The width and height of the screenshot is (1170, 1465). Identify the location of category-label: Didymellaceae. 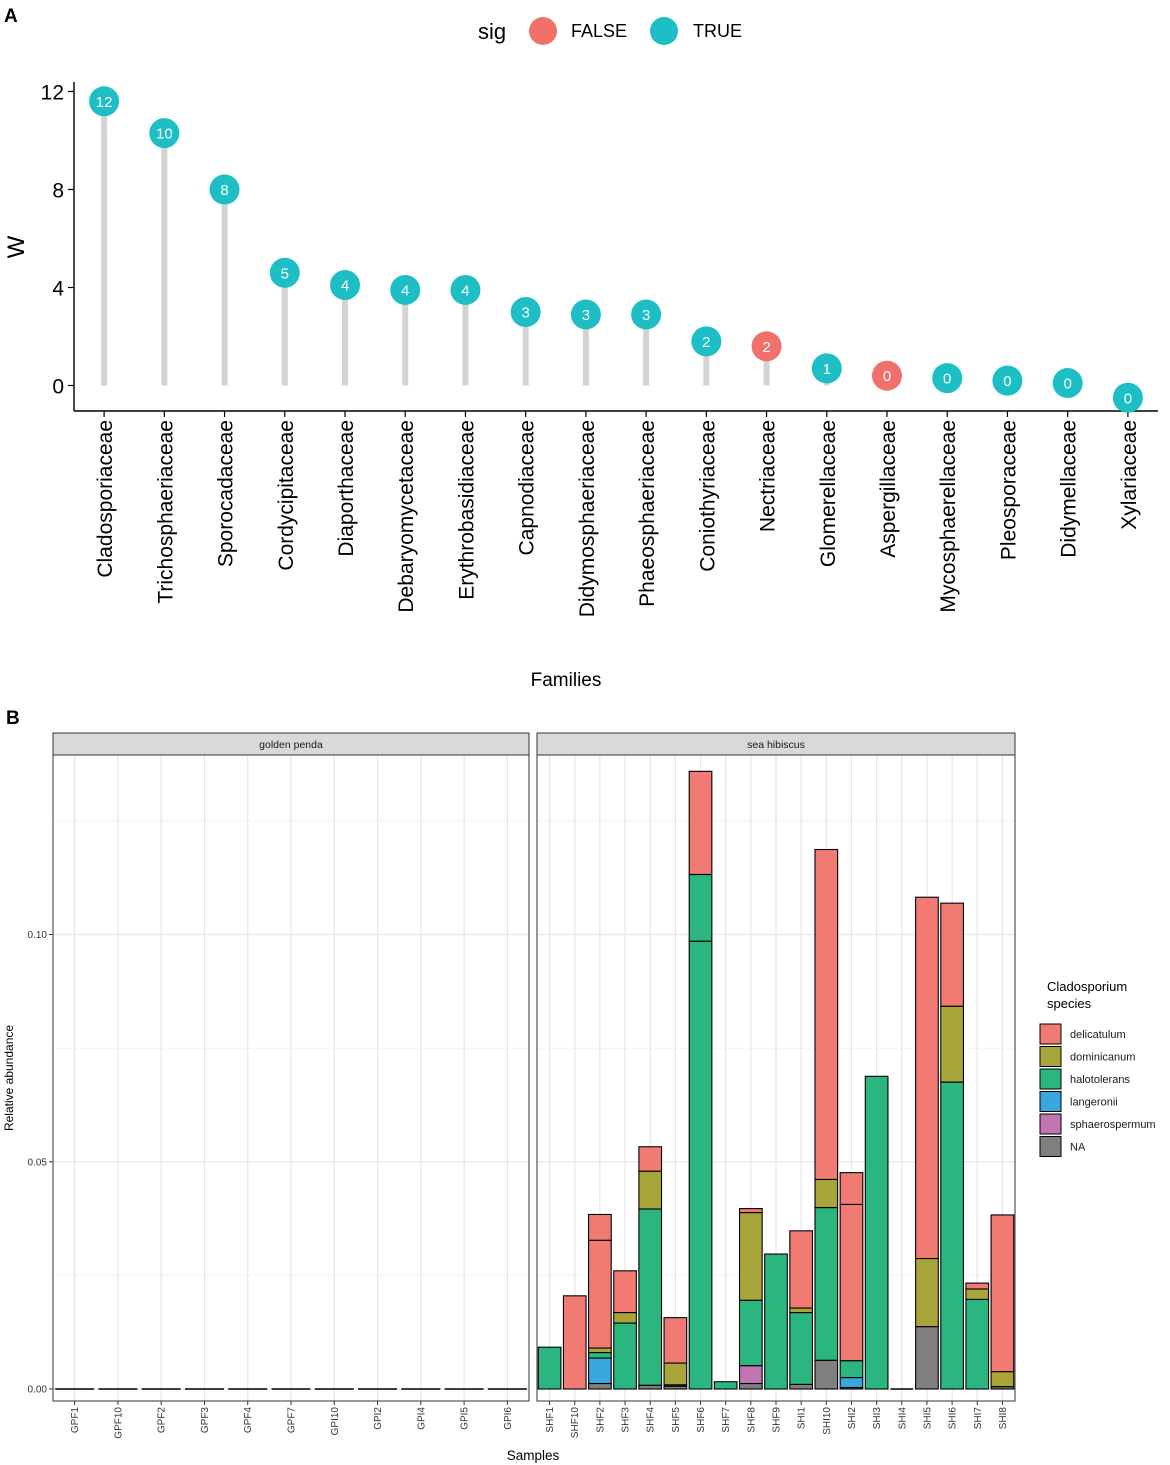
(1069, 489).